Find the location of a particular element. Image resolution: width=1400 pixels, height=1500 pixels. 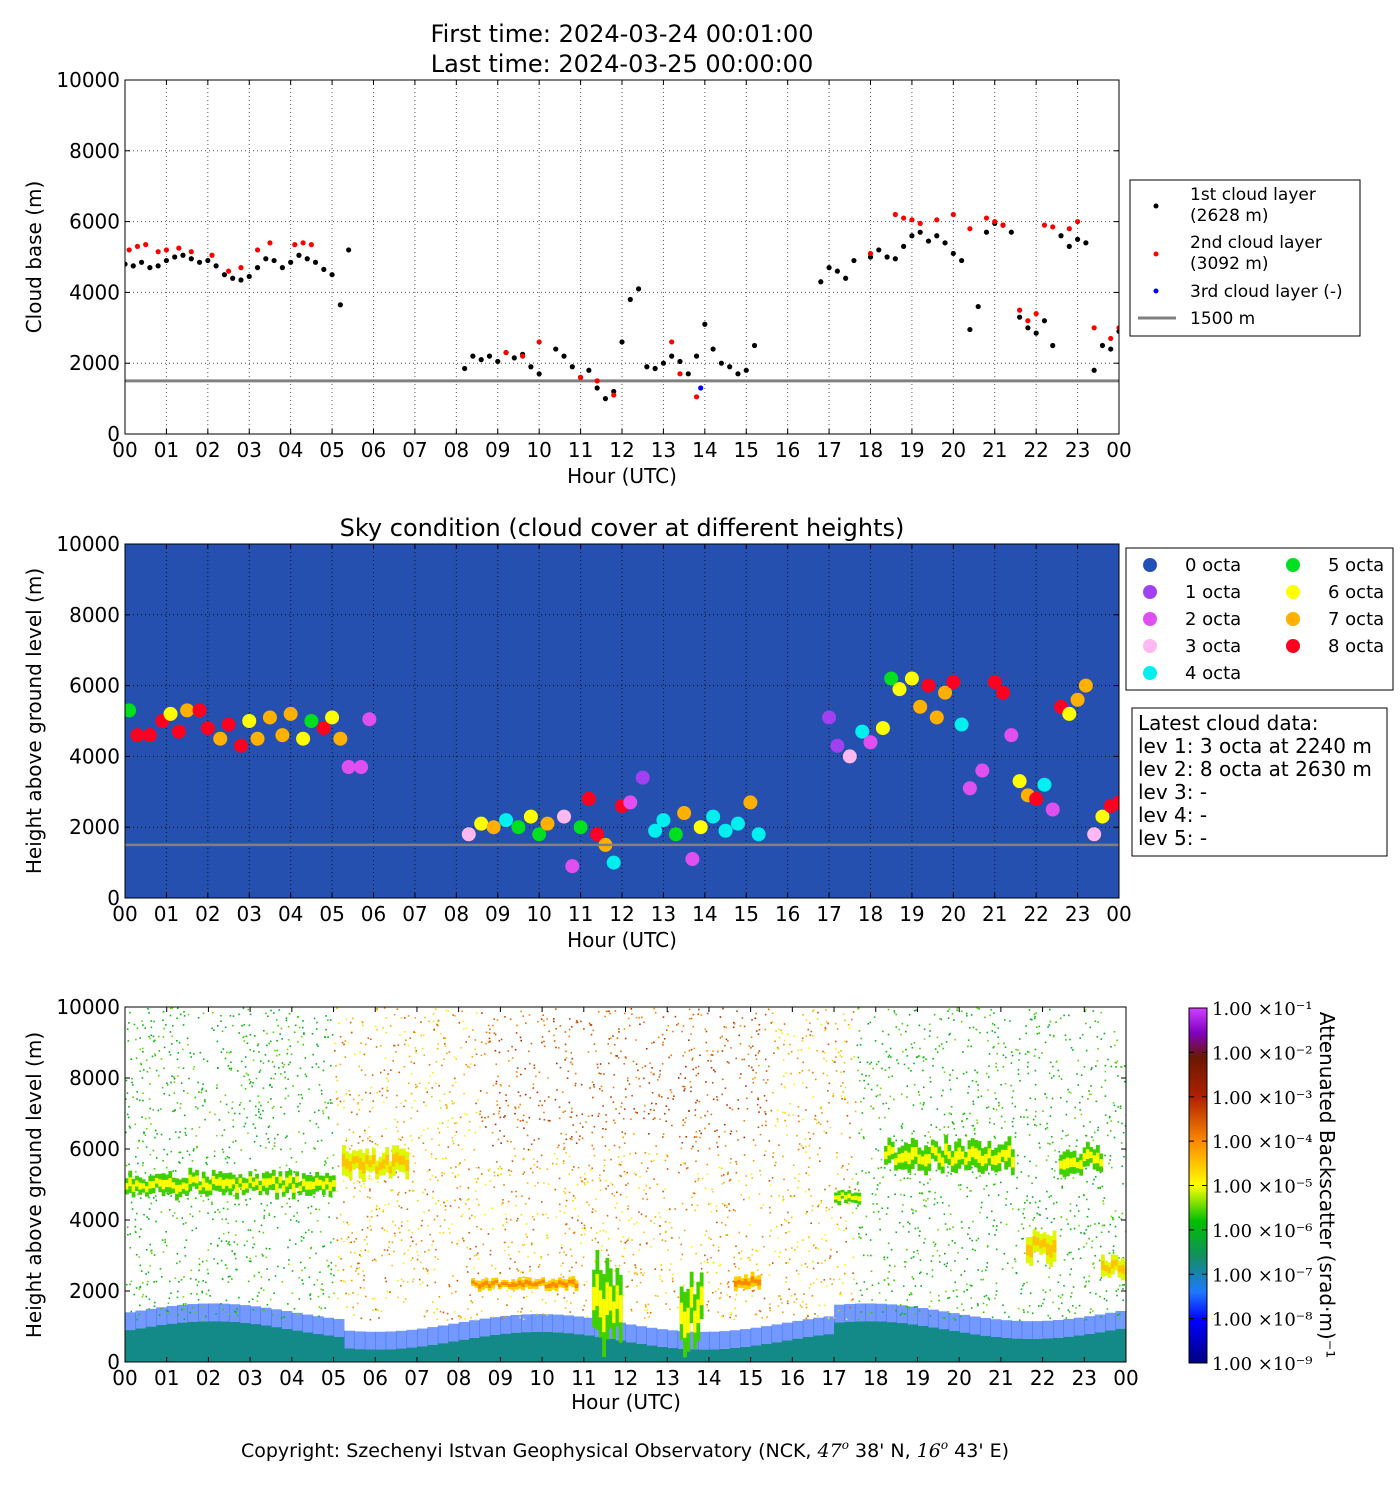

x-tick-label: 17 is located at coordinates (828, 914).